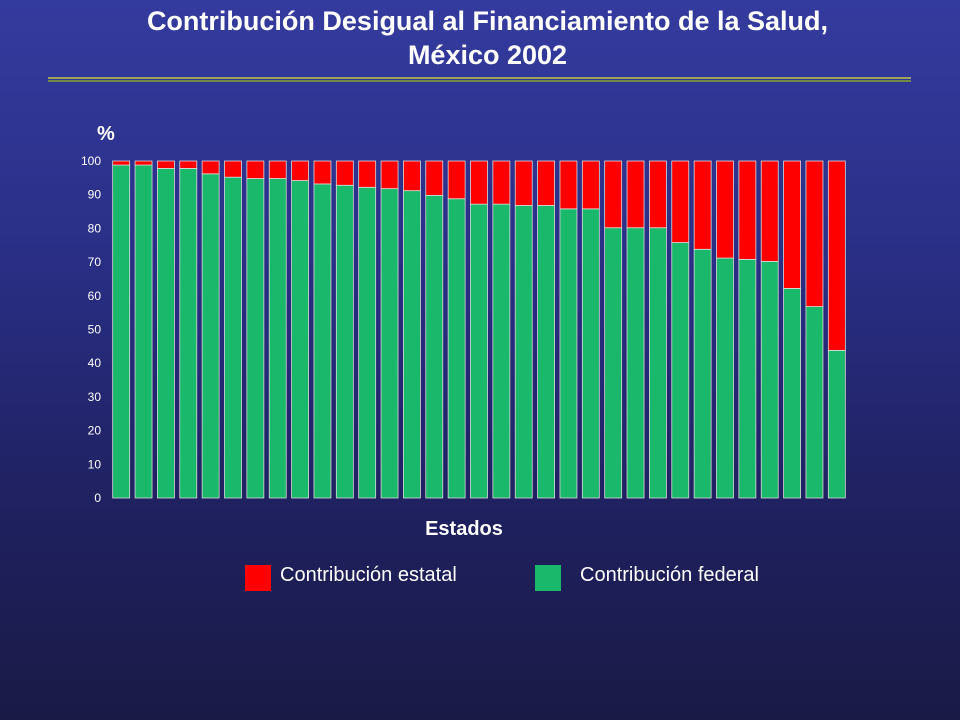 The image size is (960, 720). What do you see at coordinates (479, 79) in the screenshot?
I see `title-divider` at bounding box center [479, 79].